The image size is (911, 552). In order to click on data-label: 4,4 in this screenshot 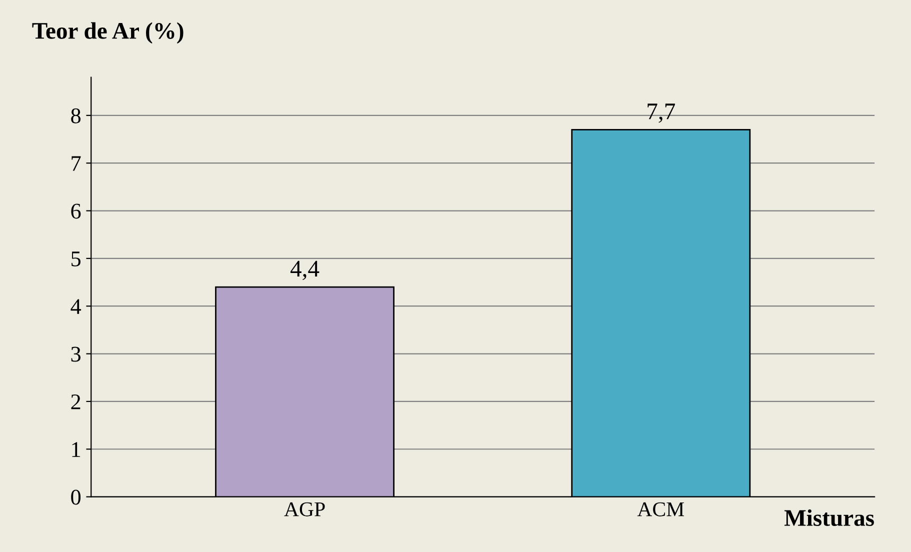, I will do `click(305, 270)`.